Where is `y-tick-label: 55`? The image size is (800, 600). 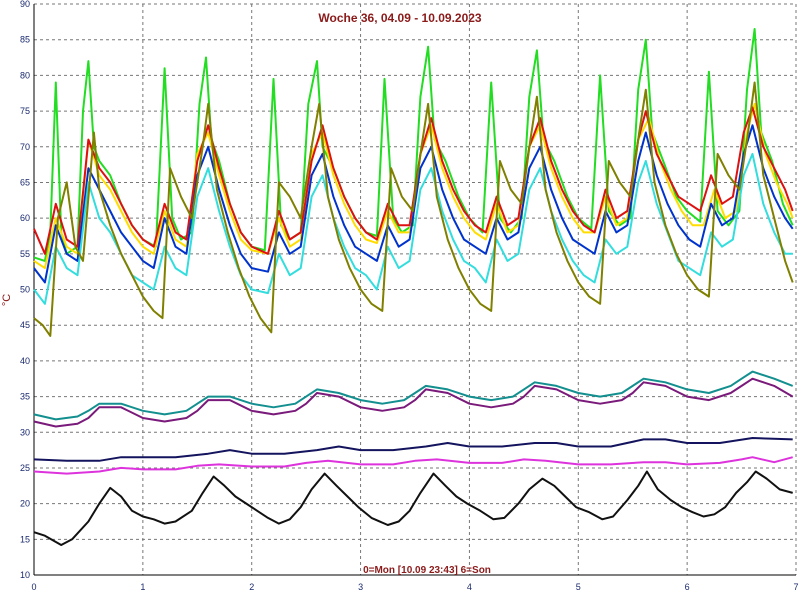 y-tick-label: 55 is located at coordinates (25, 254).